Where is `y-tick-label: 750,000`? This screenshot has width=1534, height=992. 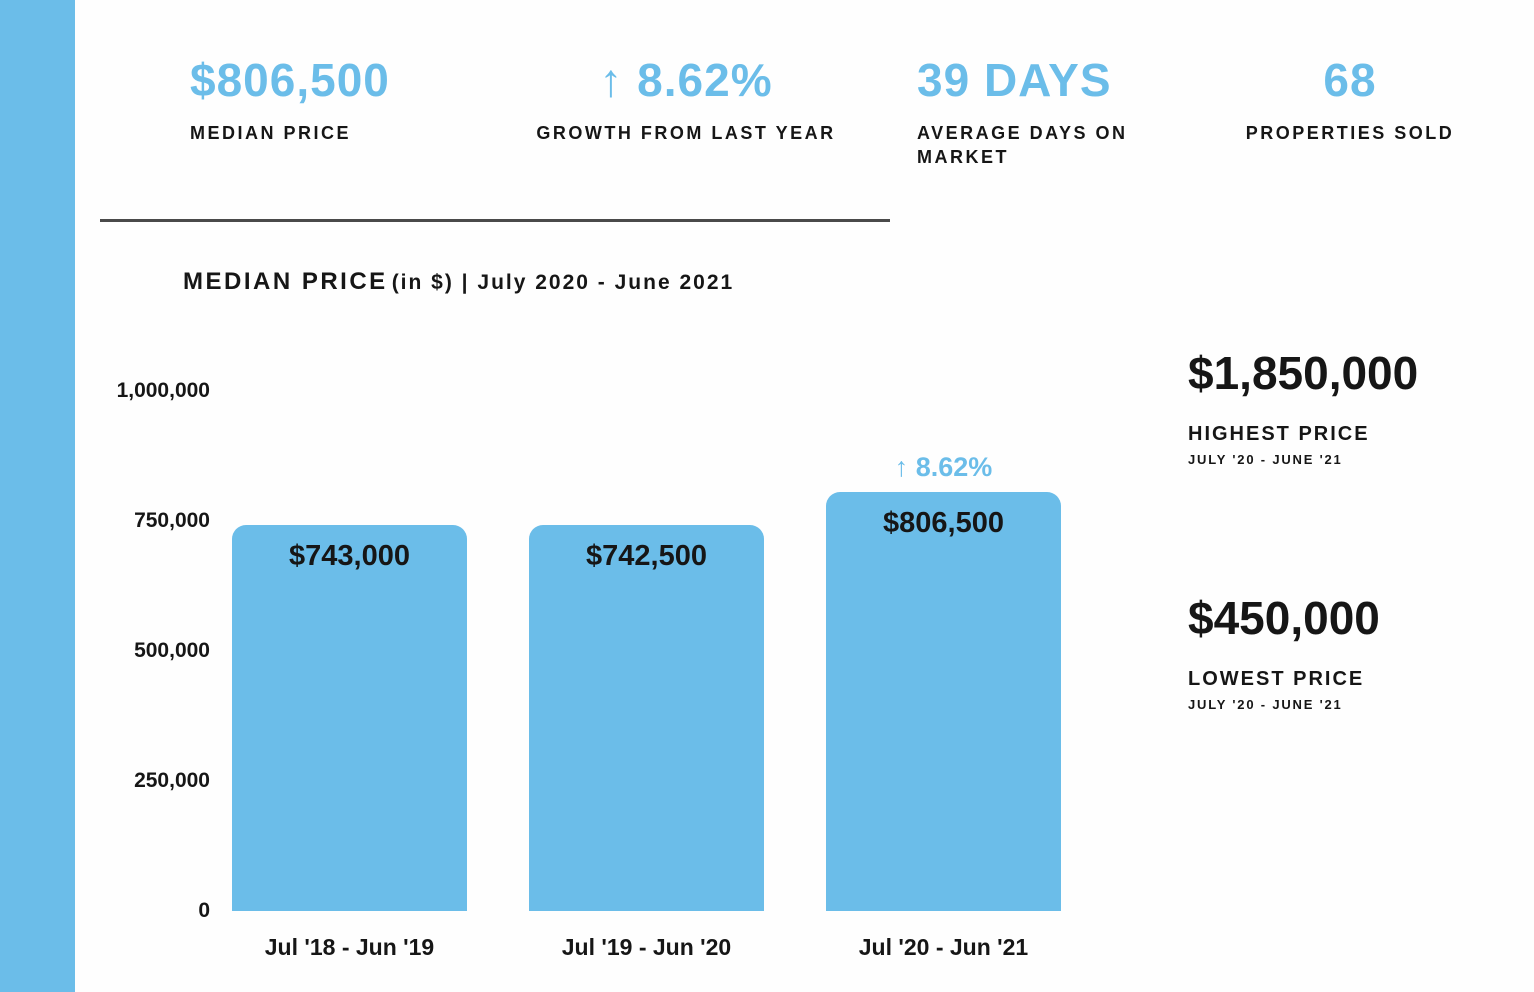
y-tick-label: 750,000 is located at coordinates (172, 520).